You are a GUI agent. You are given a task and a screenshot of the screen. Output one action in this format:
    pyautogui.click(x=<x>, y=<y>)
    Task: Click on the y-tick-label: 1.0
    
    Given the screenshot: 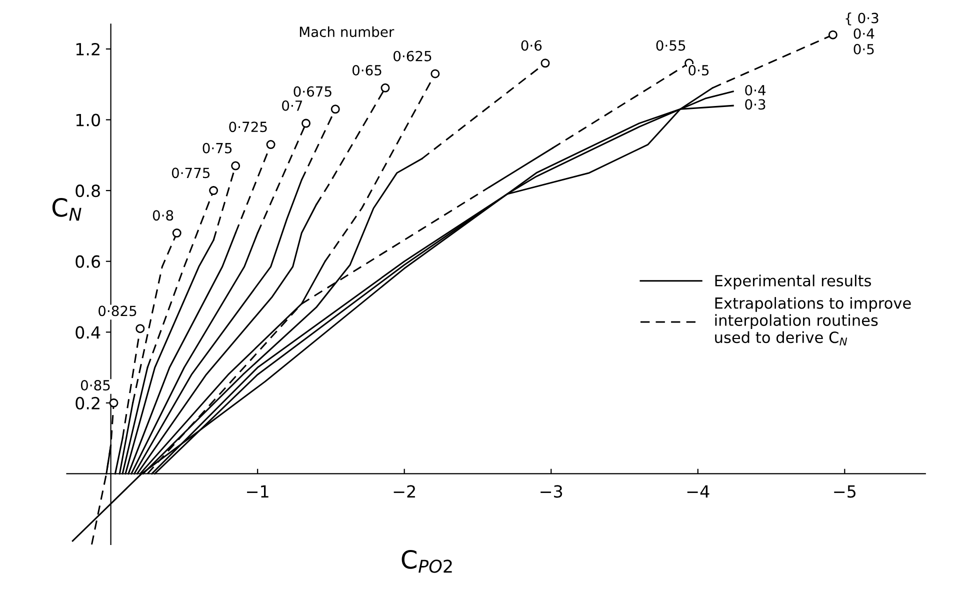 What is the action you would take?
    pyautogui.click(x=88, y=120)
    